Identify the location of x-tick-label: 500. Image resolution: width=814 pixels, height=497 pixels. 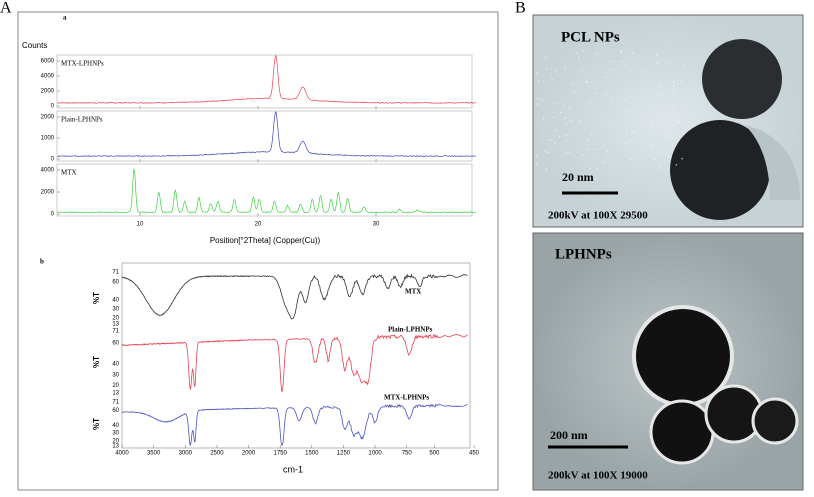
(434, 454).